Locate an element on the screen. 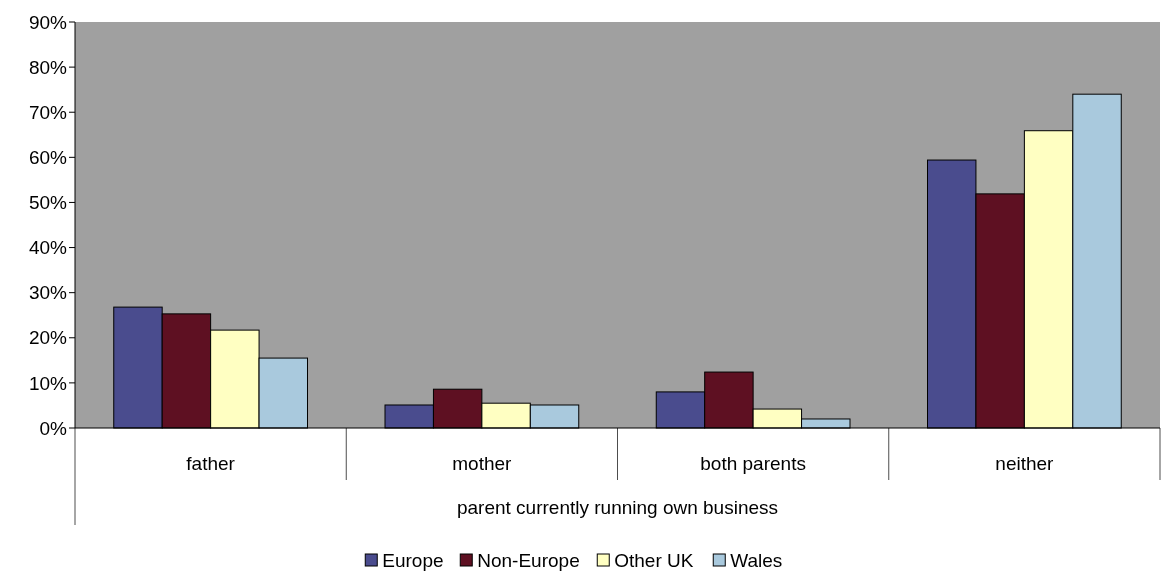 Image resolution: width=1163 pixels, height=584 pixels. y-tick-label: 60% is located at coordinates (48, 157).